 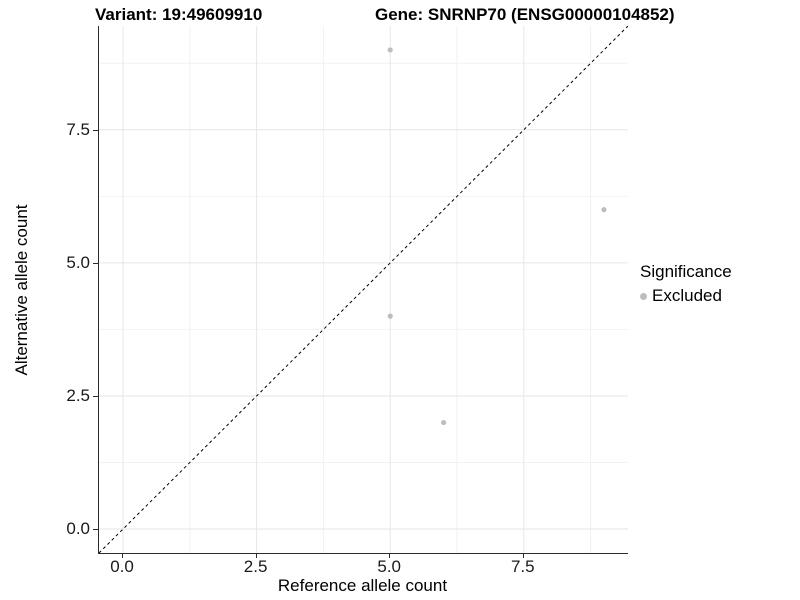 What do you see at coordinates (686, 284) in the screenshot?
I see `legend: Significance Excluded` at bounding box center [686, 284].